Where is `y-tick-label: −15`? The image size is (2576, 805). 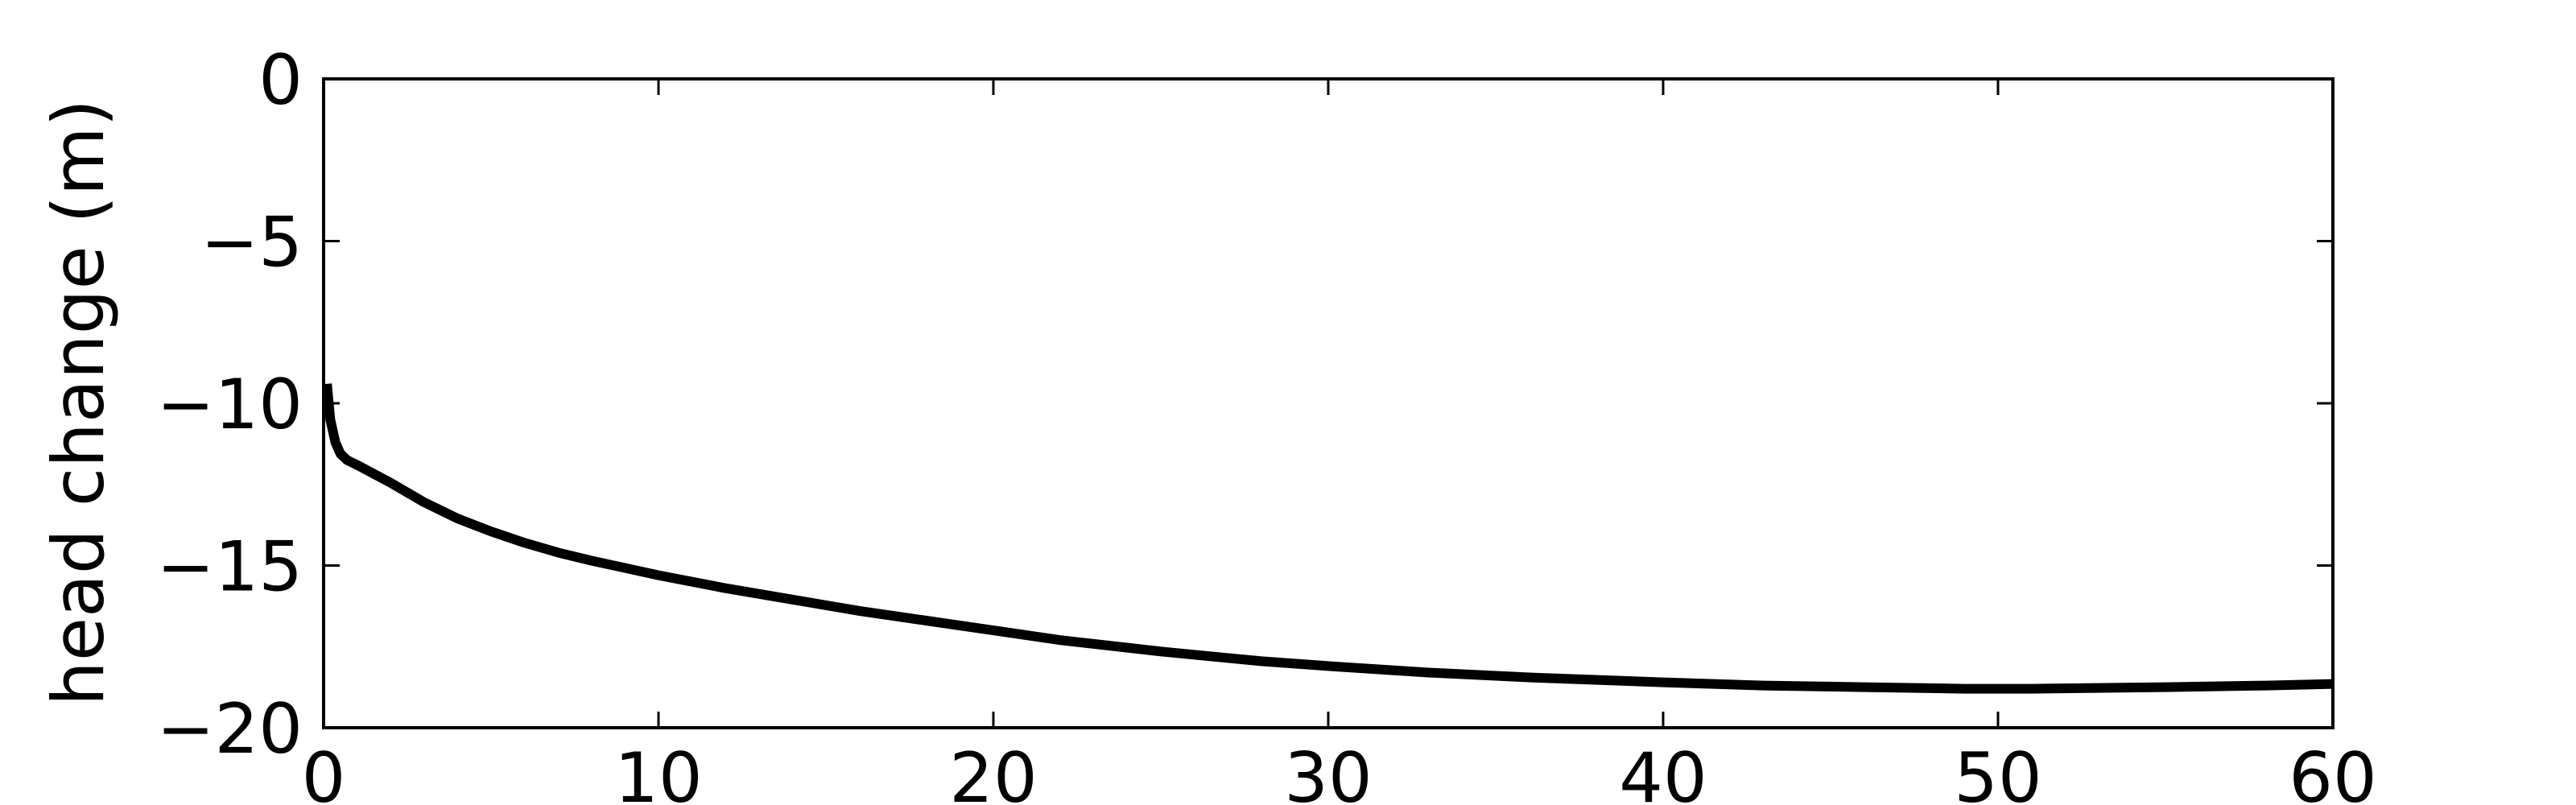 y-tick-label: −15 is located at coordinates (230, 567).